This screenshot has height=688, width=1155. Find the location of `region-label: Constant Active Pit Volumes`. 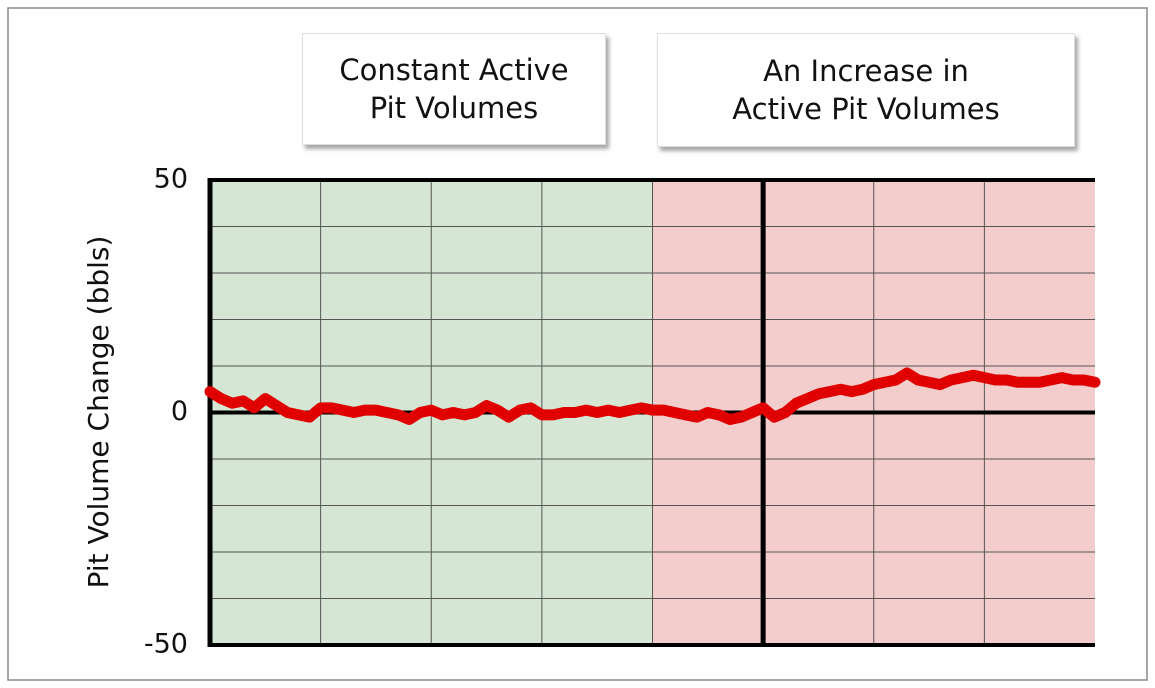

region-label: Constant Active Pit Volumes is located at coordinates (454, 89).